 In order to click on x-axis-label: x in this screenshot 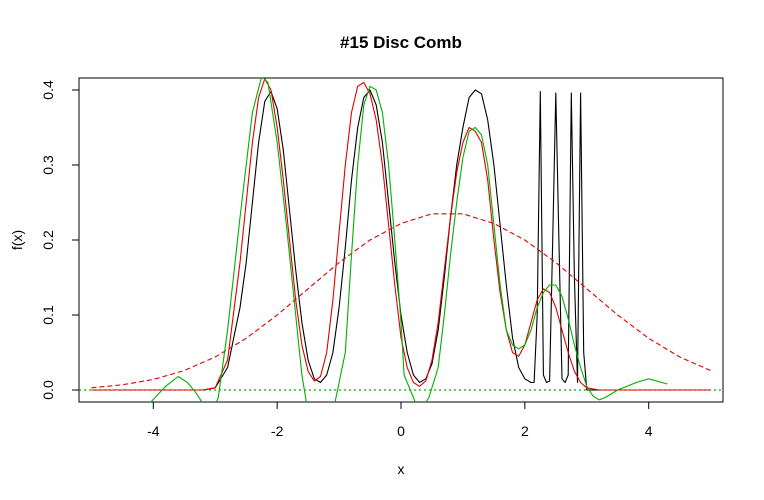, I will do `click(401, 469)`.